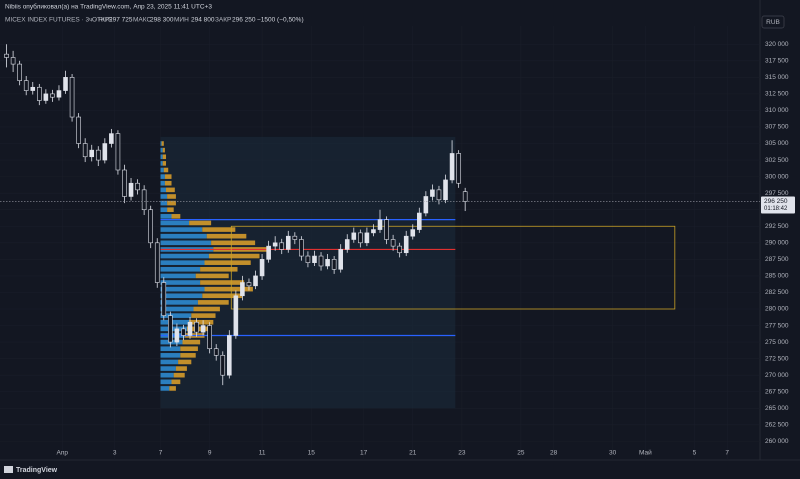 This screenshot has width=800, height=479. Describe the element at coordinates (453, 267) in the screenshot. I see `zone` at that location.